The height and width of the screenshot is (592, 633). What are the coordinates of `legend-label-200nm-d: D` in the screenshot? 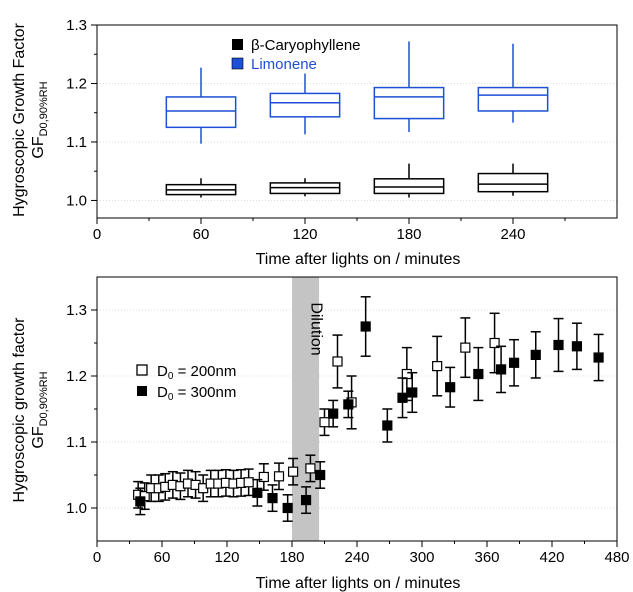 It's located at (162, 371).